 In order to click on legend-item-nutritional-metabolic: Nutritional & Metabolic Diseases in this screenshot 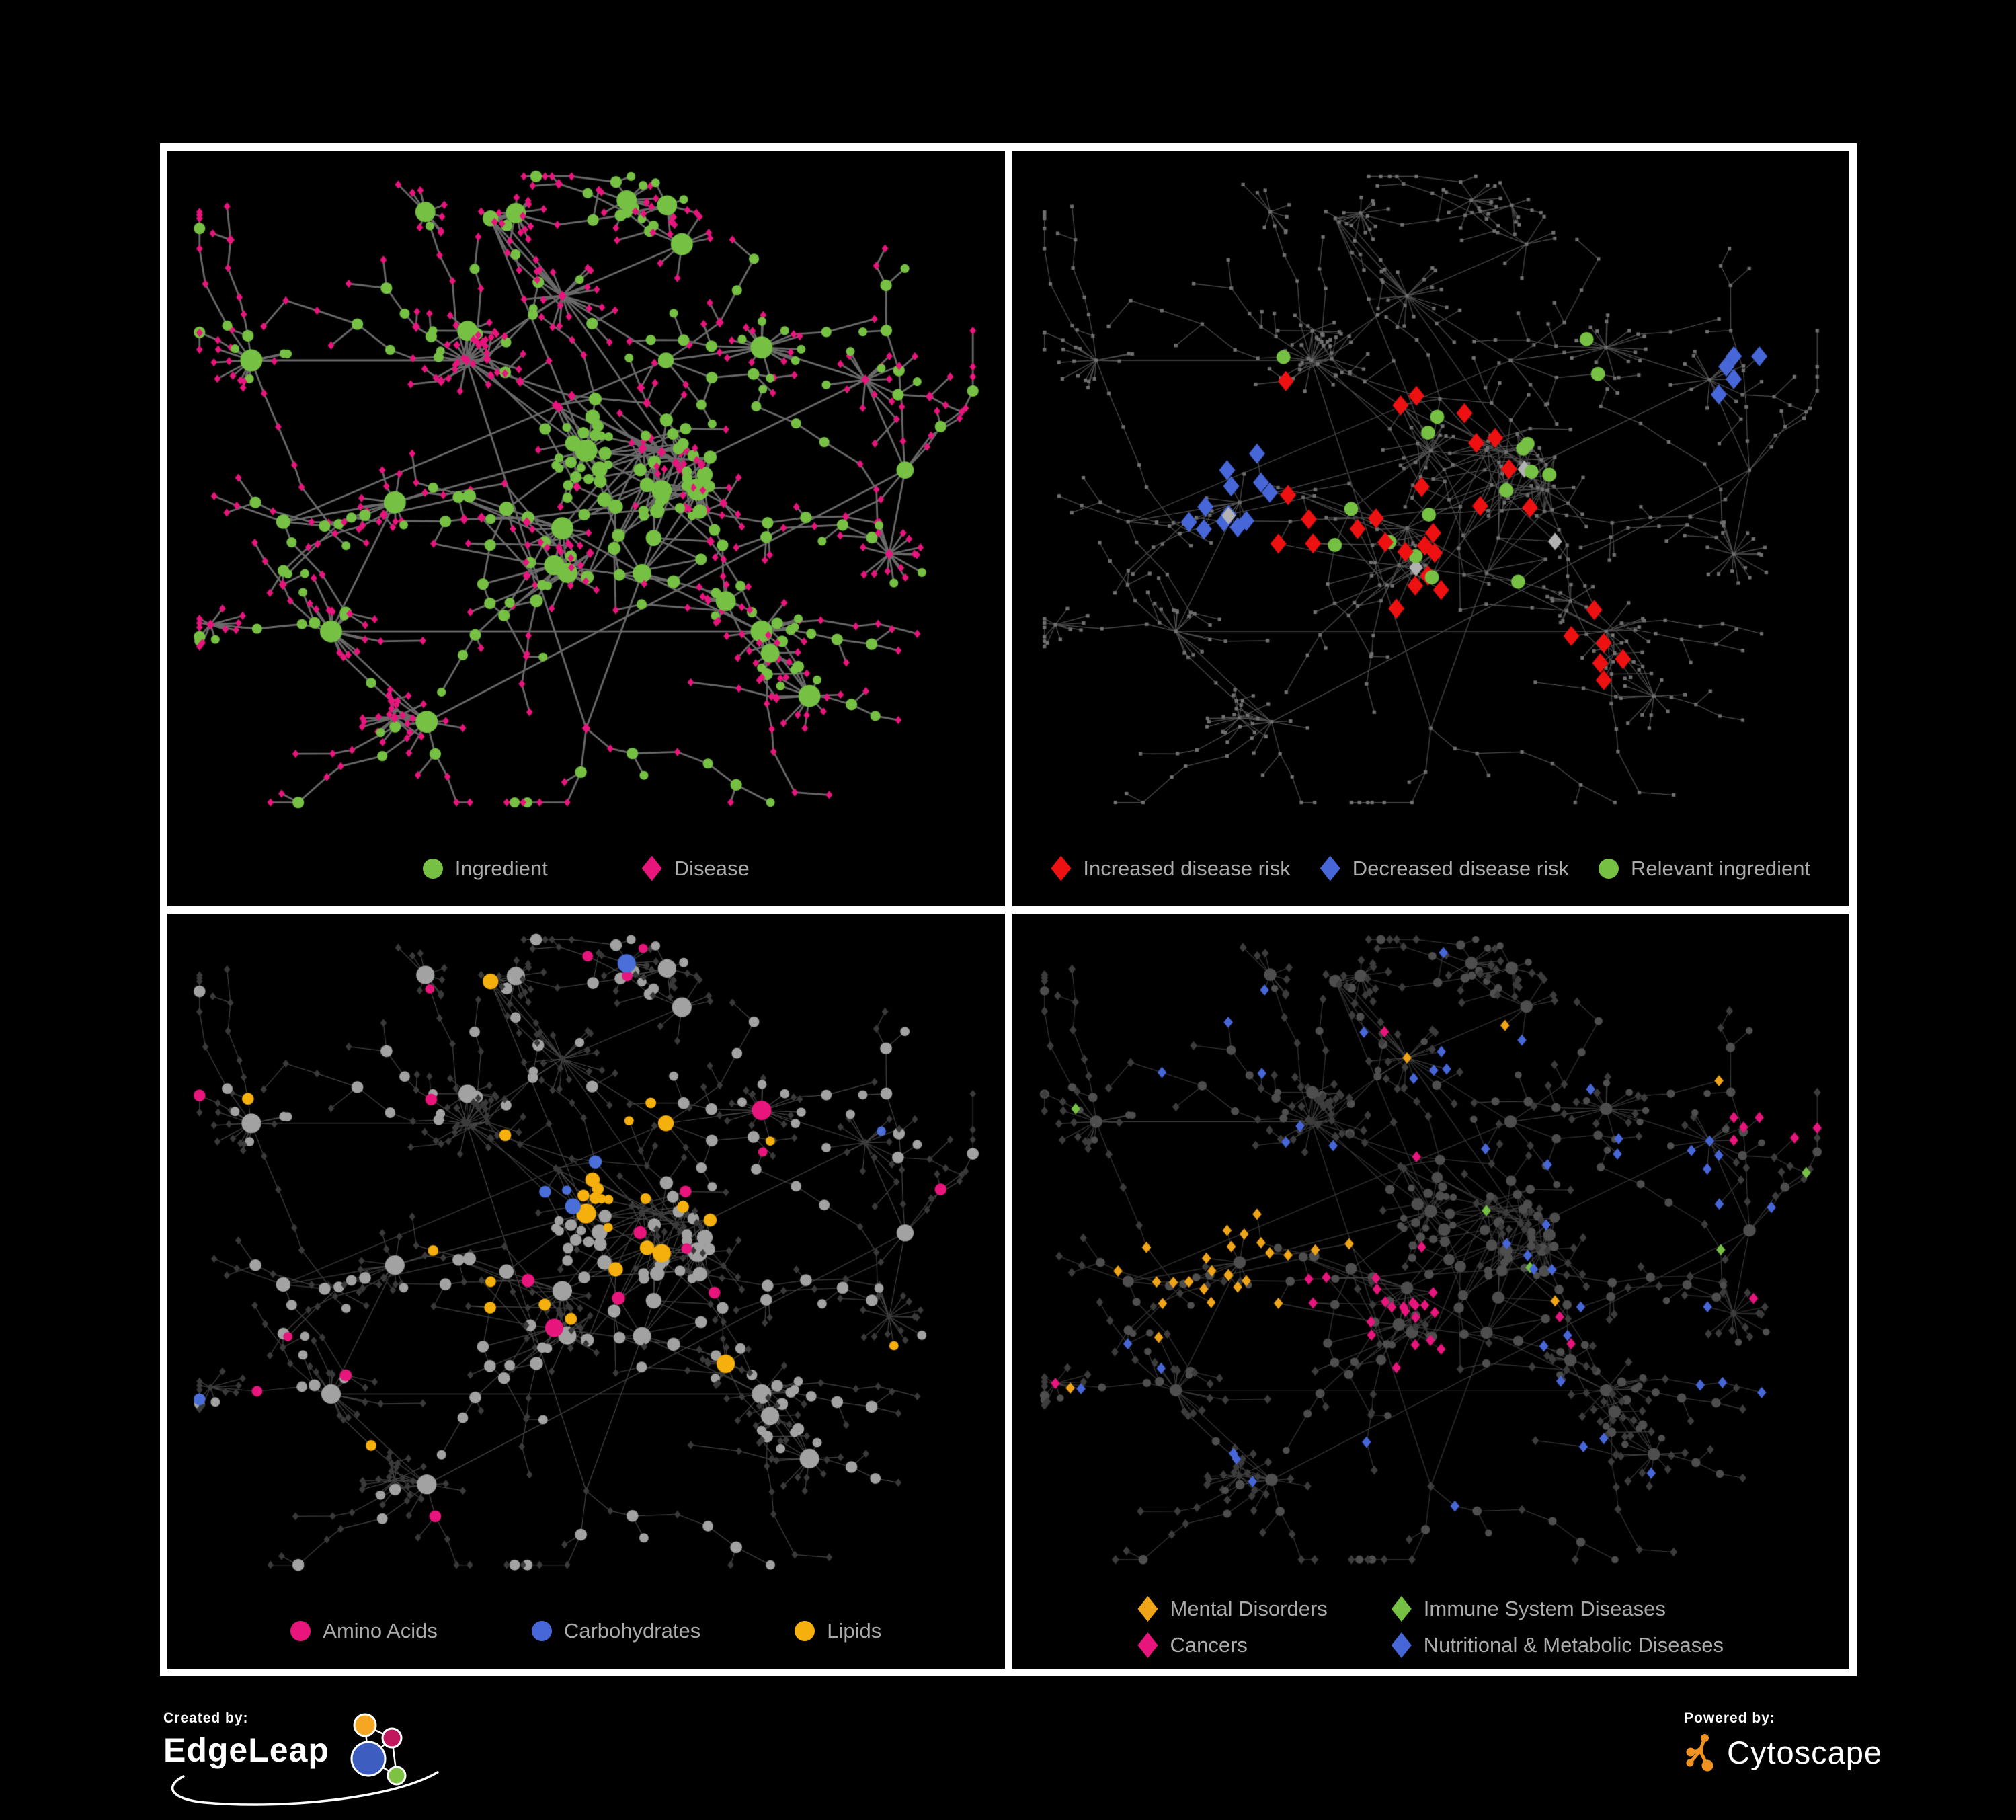, I will do `click(1557, 1645)`.